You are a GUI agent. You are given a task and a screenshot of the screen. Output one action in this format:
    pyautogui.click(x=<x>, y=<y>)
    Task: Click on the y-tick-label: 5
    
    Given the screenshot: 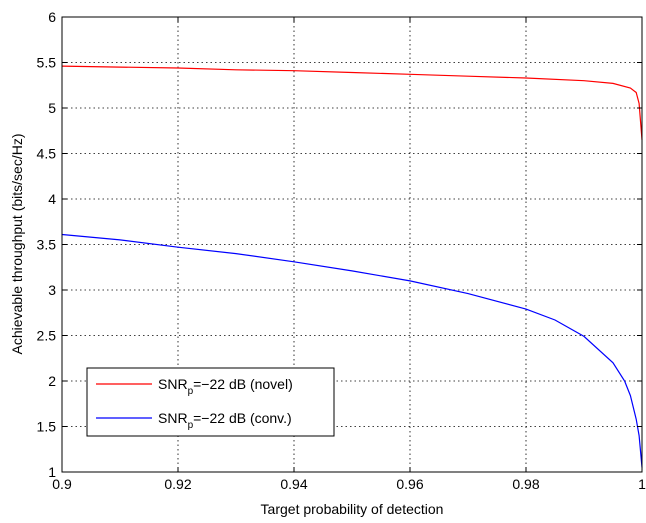 What is the action you would take?
    pyautogui.click(x=52, y=108)
    